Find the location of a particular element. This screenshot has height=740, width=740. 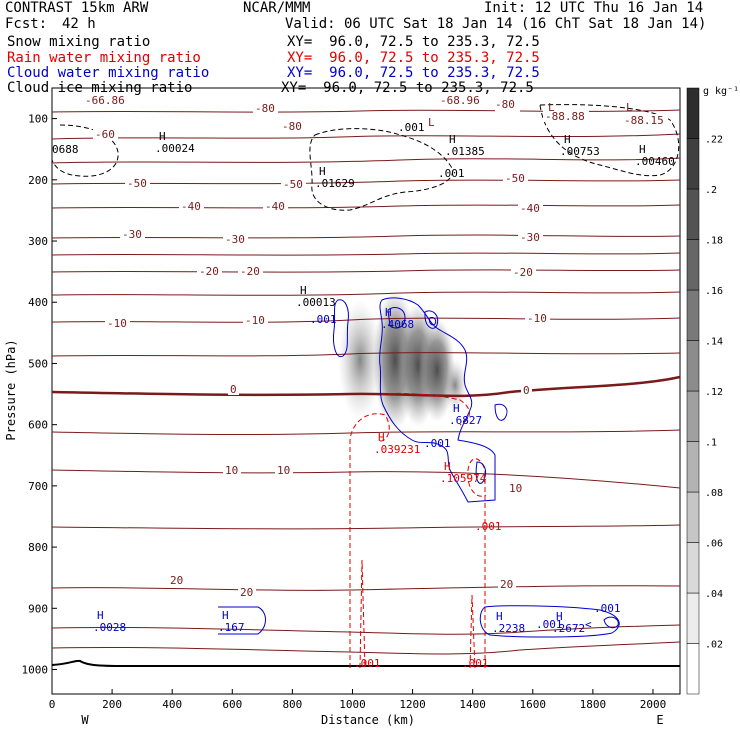

isotherm-label-text: -88.15 is located at coordinates (644, 120).